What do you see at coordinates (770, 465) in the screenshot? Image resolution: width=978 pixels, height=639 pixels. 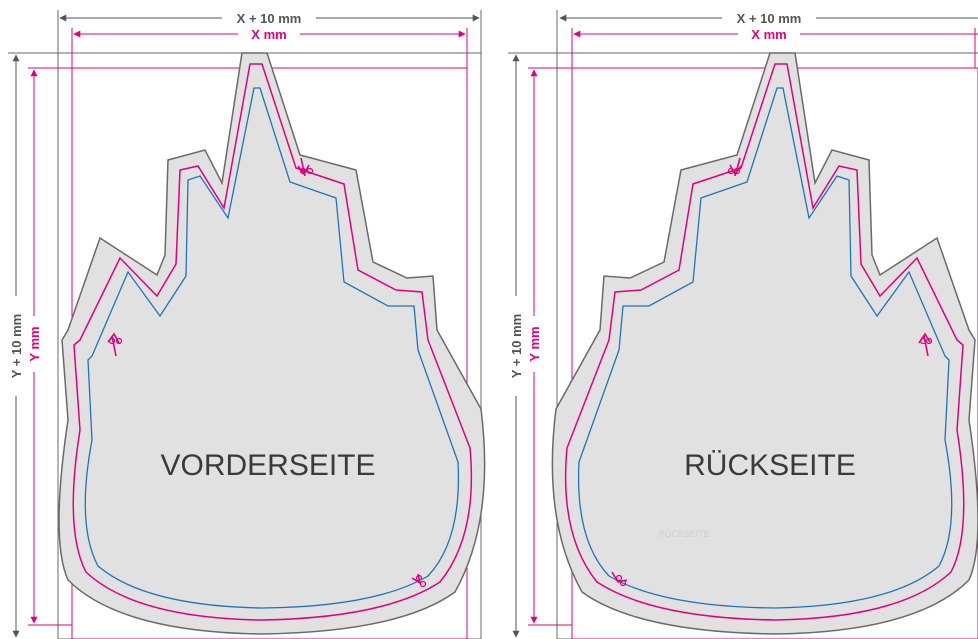 I see `back-side-label: RÜCKSEITE` at bounding box center [770, 465].